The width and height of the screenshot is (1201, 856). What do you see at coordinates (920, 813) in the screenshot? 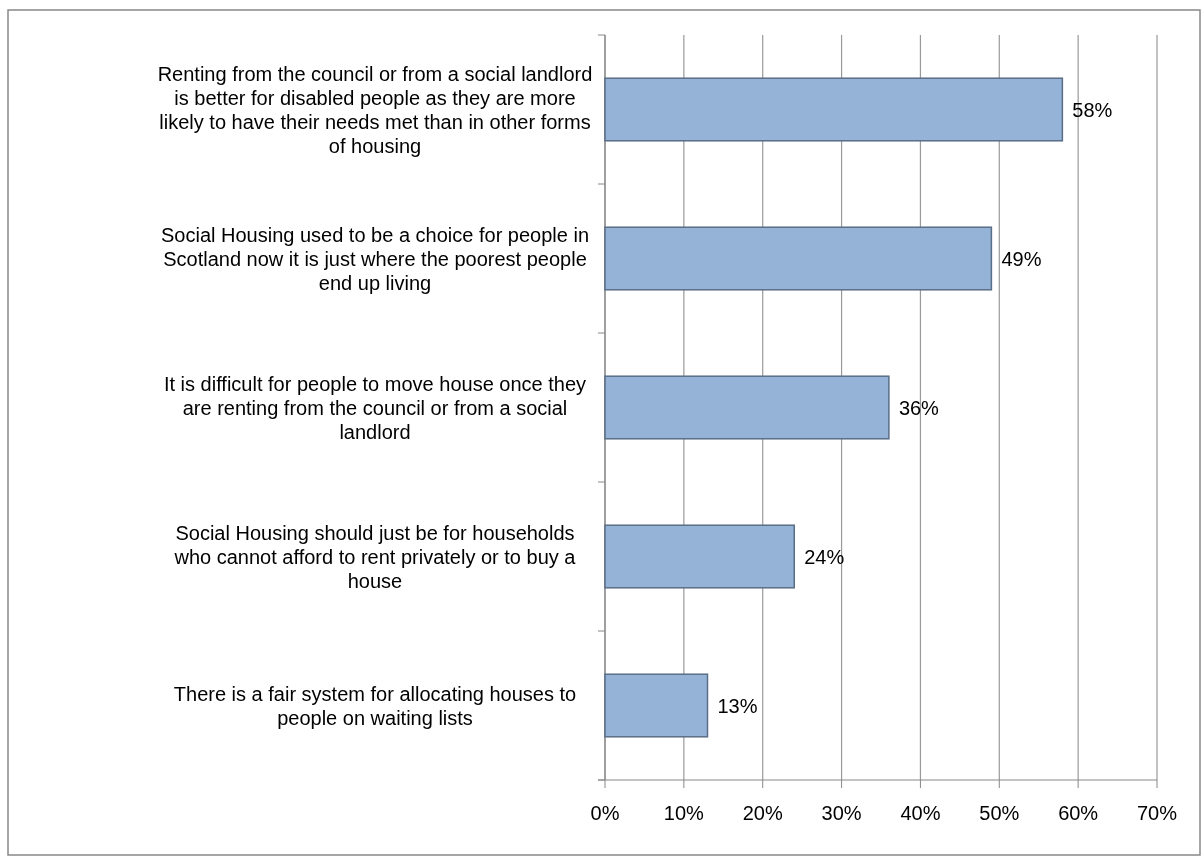
I see `x-tick-label: 40%` at bounding box center [920, 813].